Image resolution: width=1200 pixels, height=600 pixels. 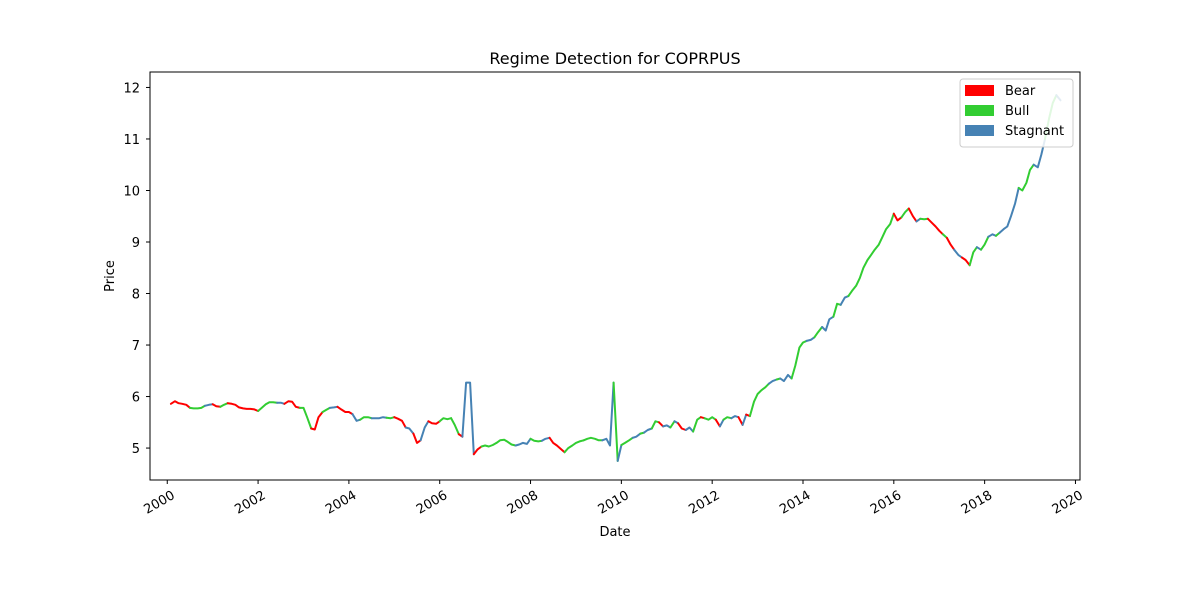 I want to click on x-axis-label: Date, so click(x=614, y=532).